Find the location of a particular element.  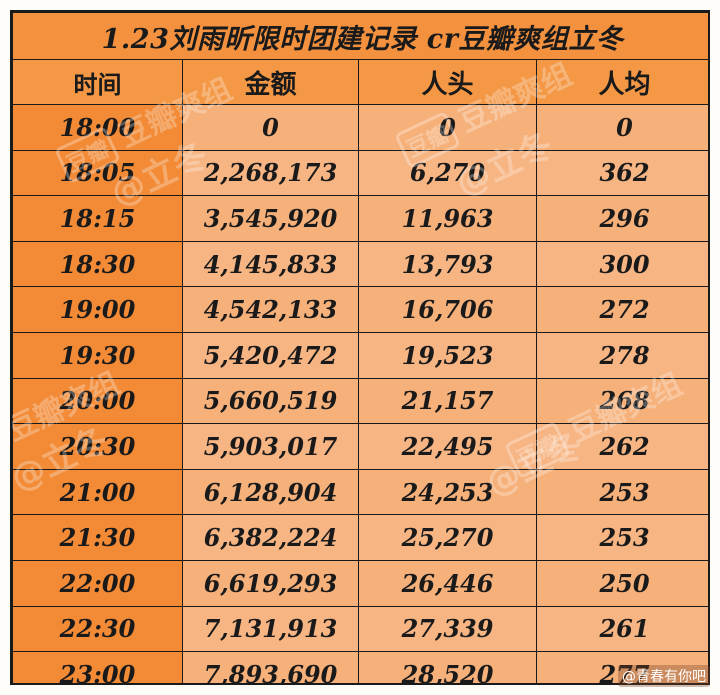

heads-cell: 22,495 is located at coordinates (447, 446).